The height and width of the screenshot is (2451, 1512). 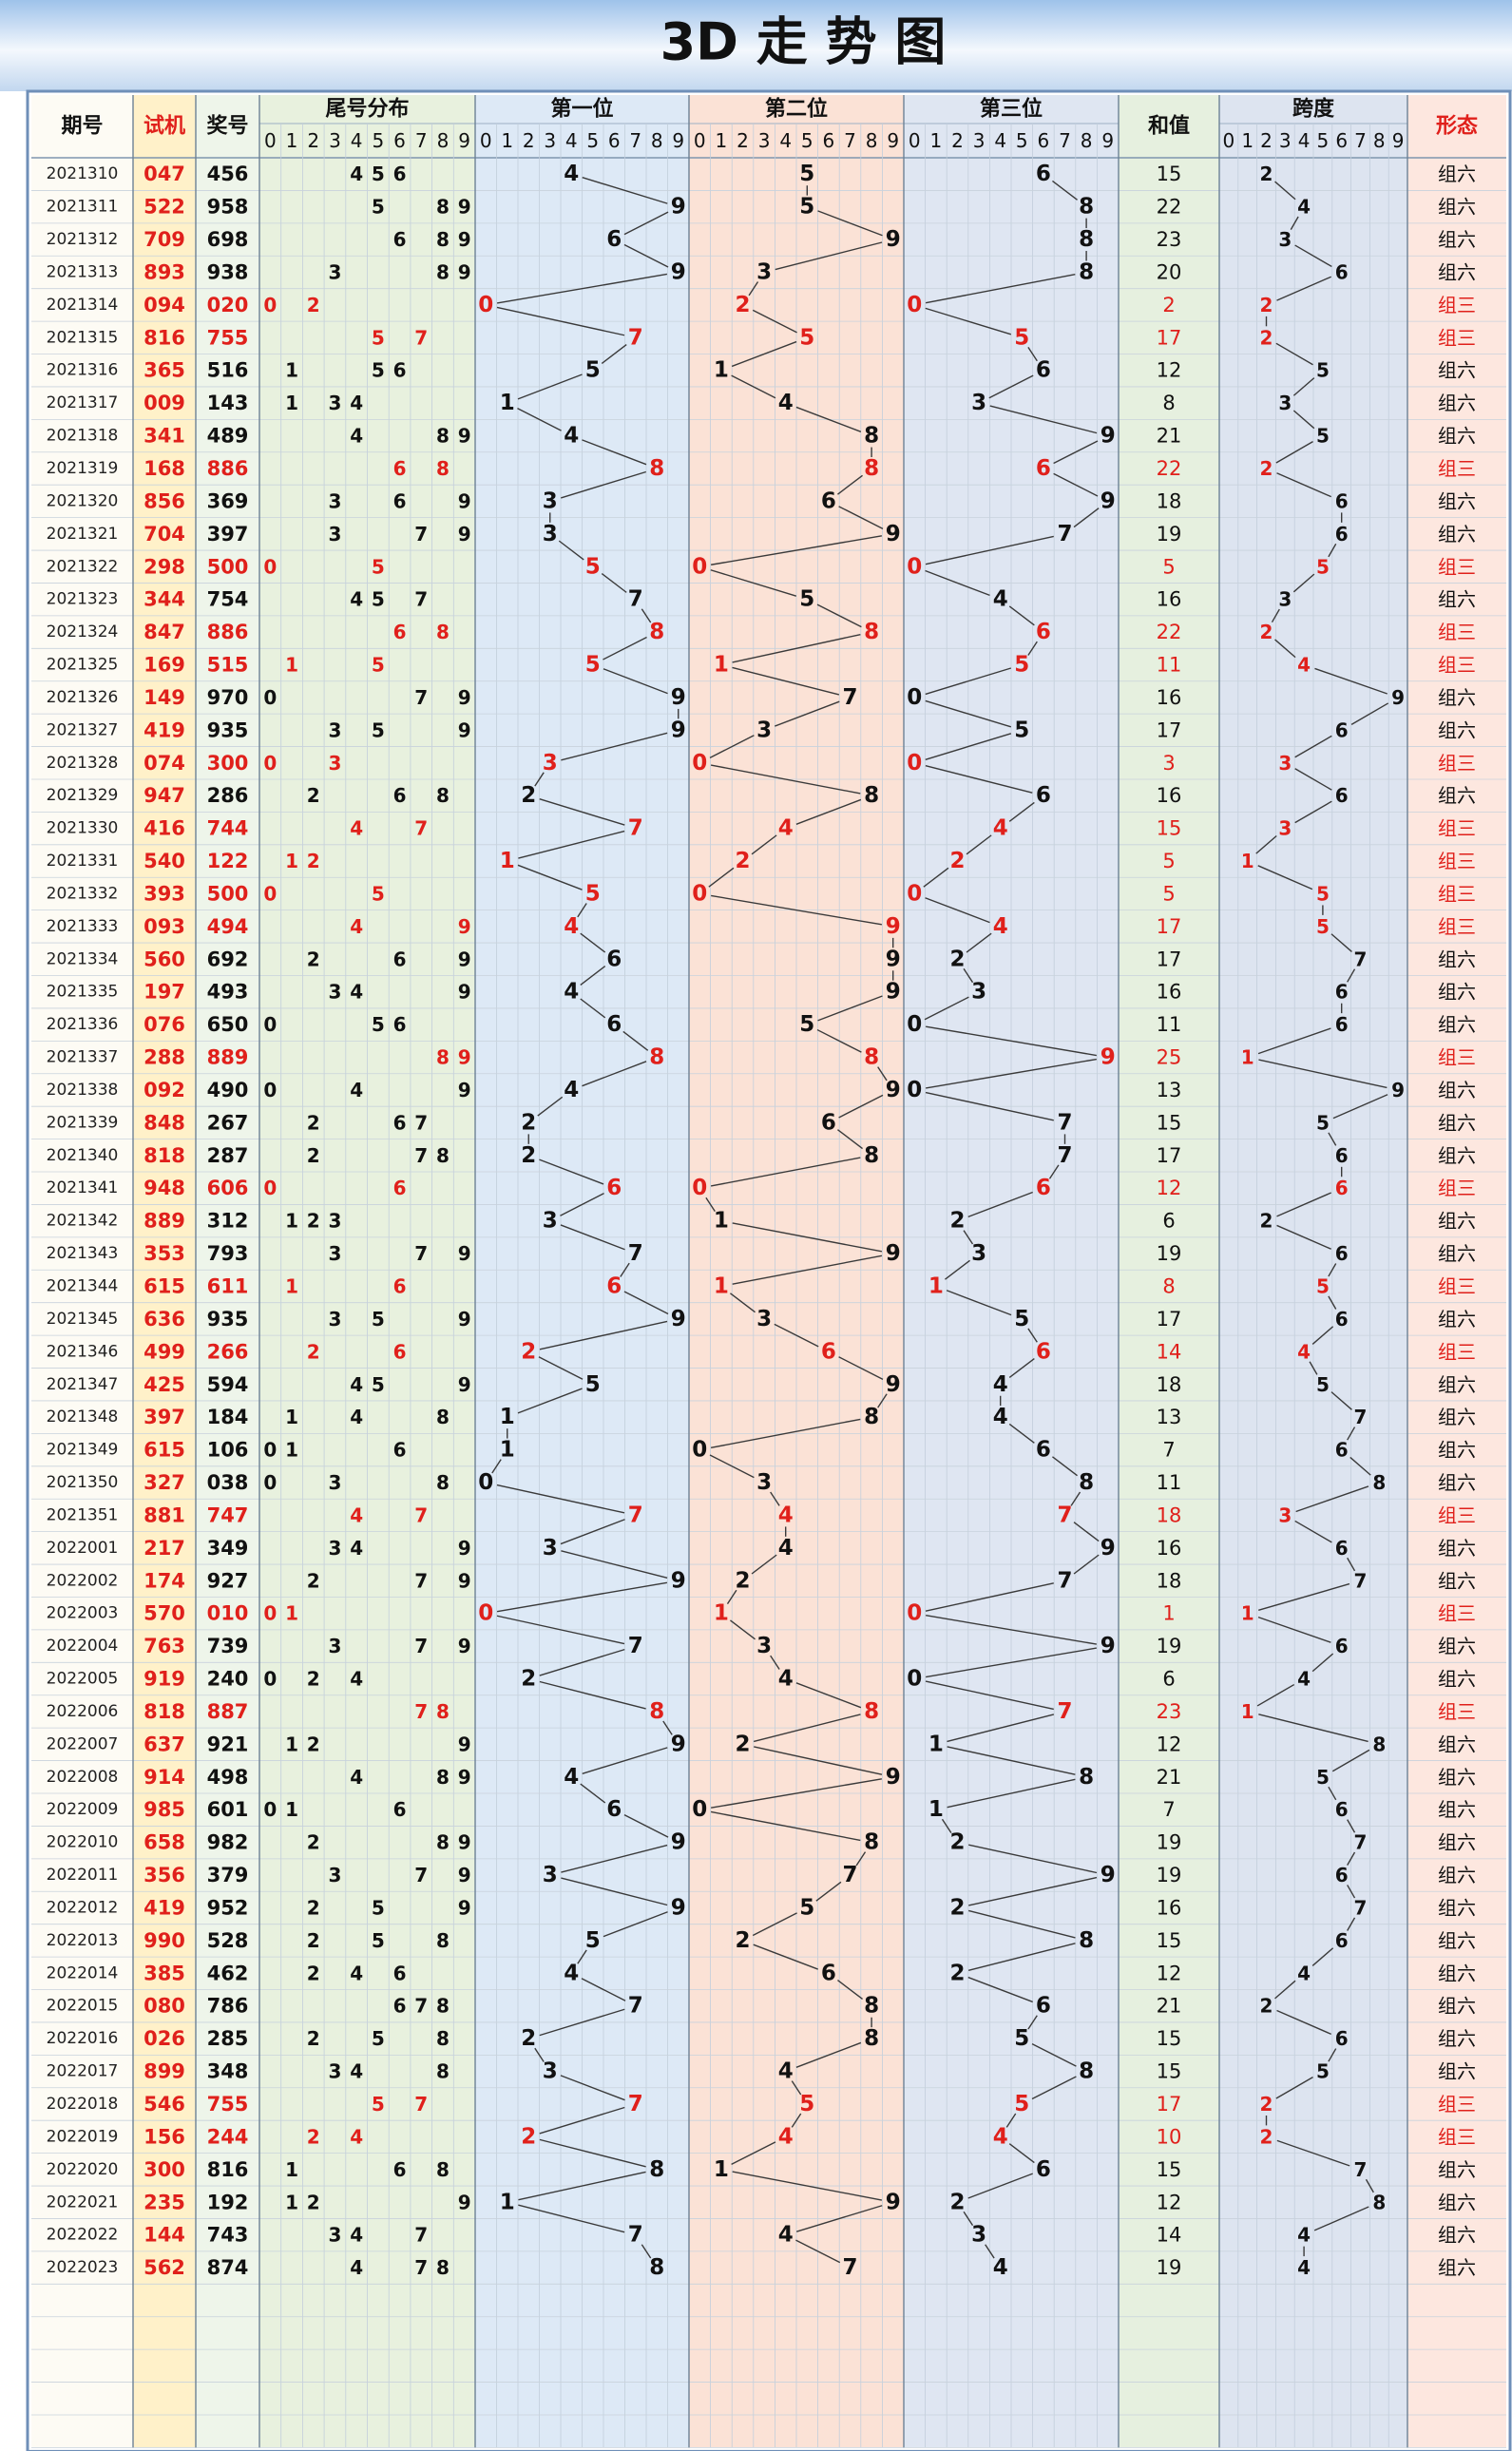 What do you see at coordinates (1169, 501) in the screenshot?
I see `sum-value: 18` at bounding box center [1169, 501].